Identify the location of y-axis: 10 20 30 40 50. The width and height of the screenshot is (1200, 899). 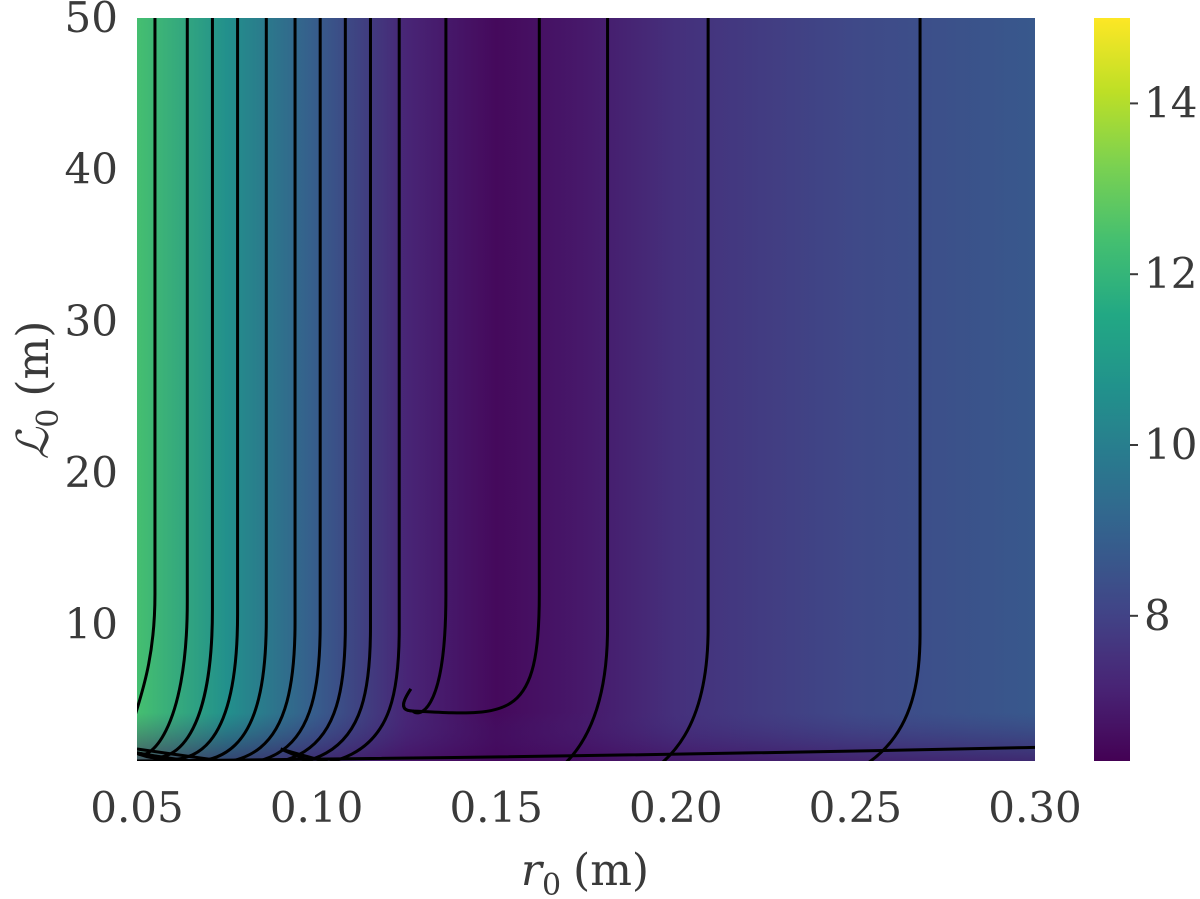
(91, 324).